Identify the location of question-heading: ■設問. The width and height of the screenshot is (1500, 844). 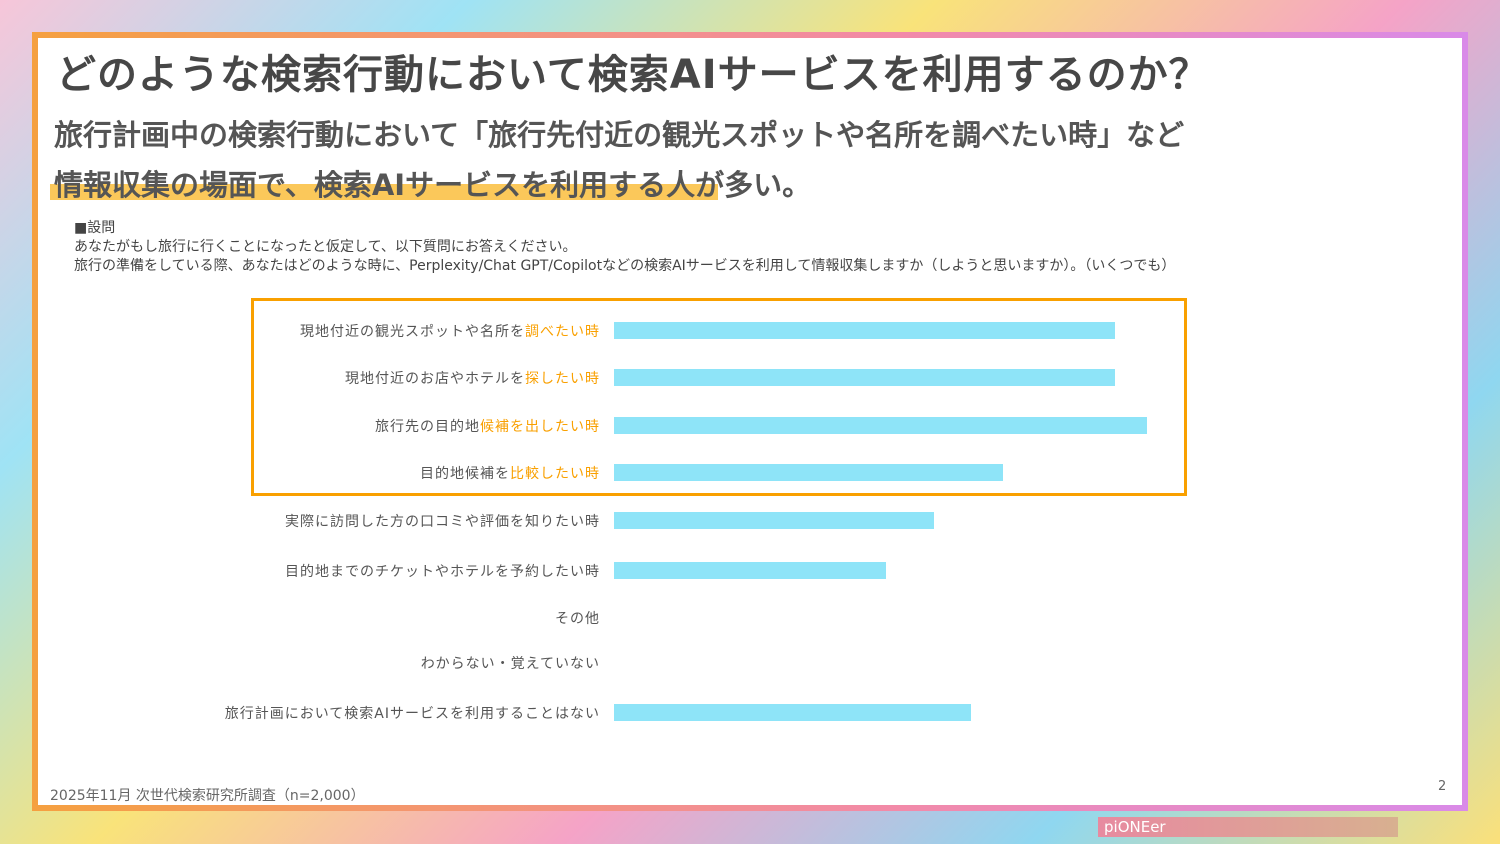
(95, 228).